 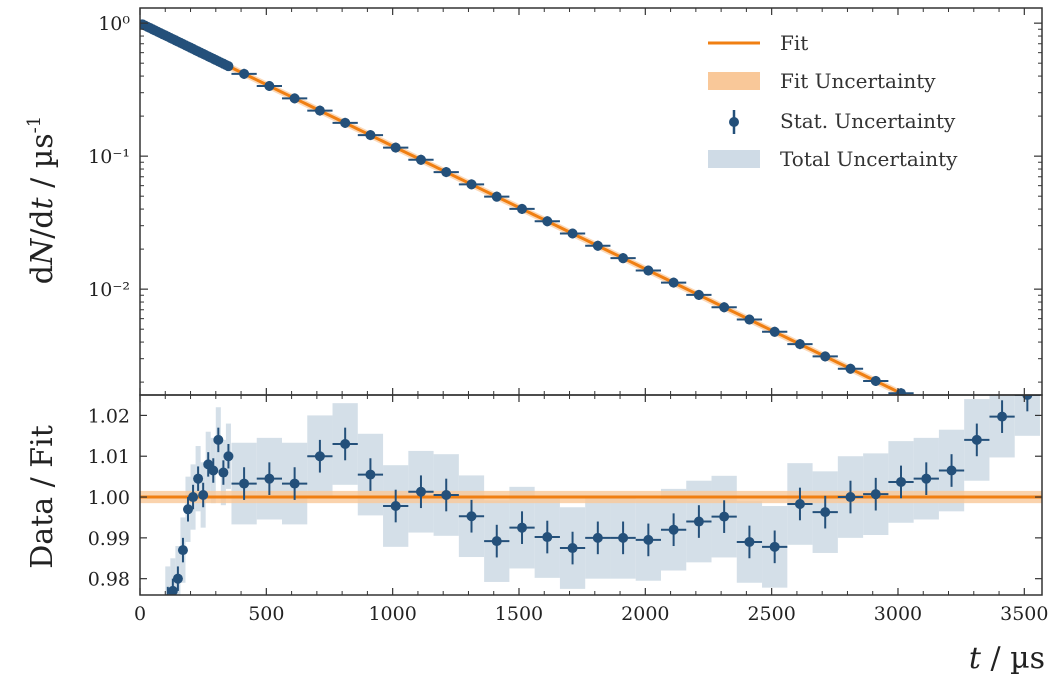 I want to click on main-y-tick-label: 10⁻¹, so click(x=109, y=157).